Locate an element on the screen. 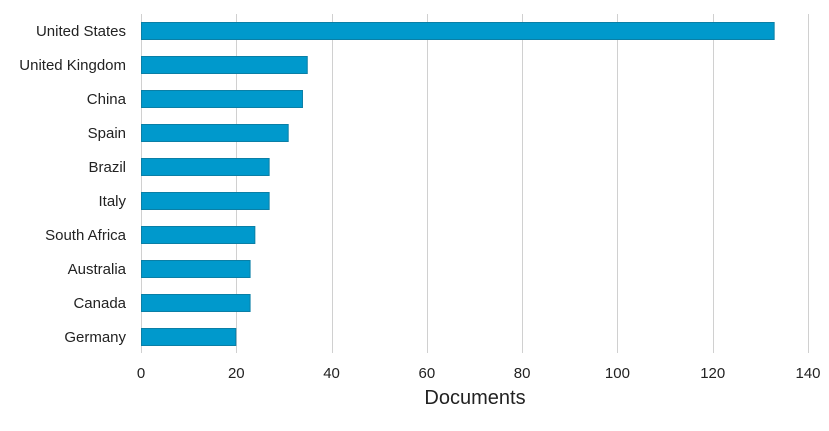  x-tick-label: 60 is located at coordinates (427, 373).